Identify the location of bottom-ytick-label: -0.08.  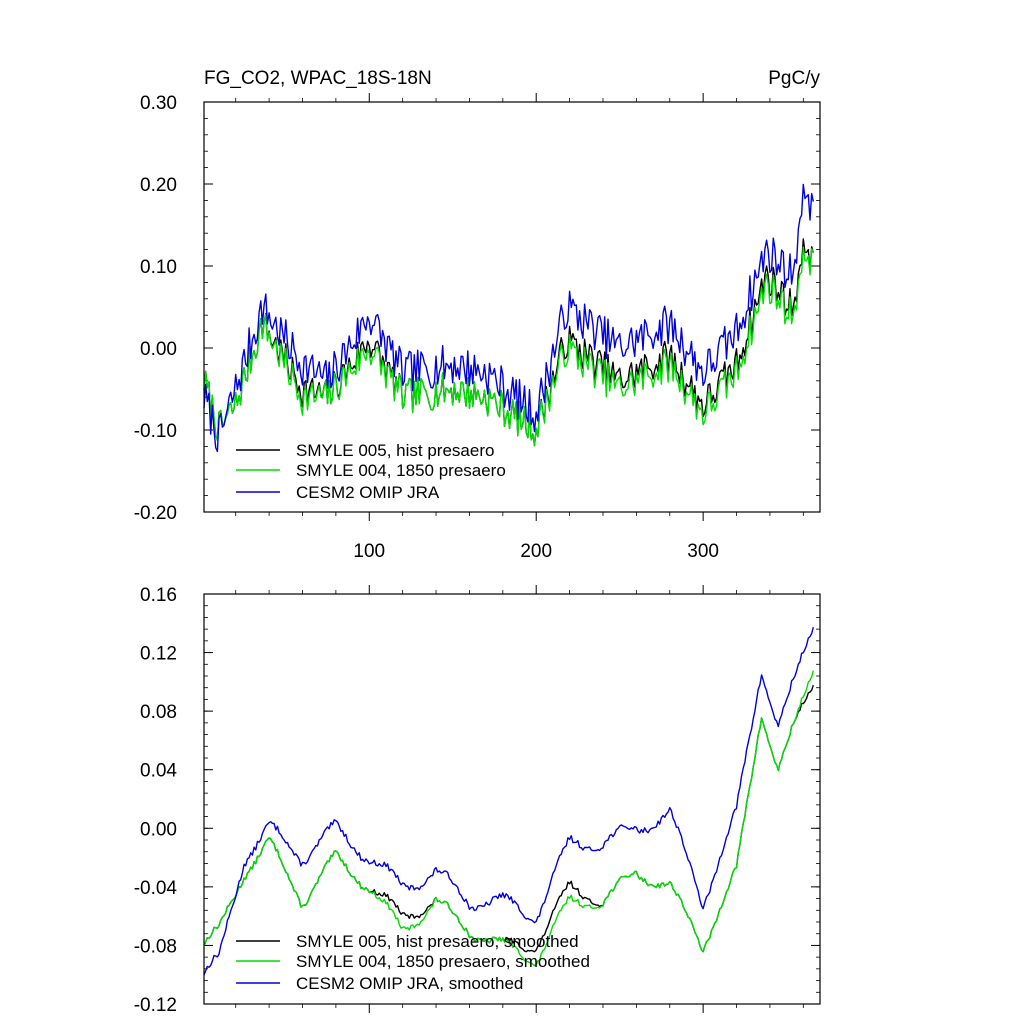
(155, 946).